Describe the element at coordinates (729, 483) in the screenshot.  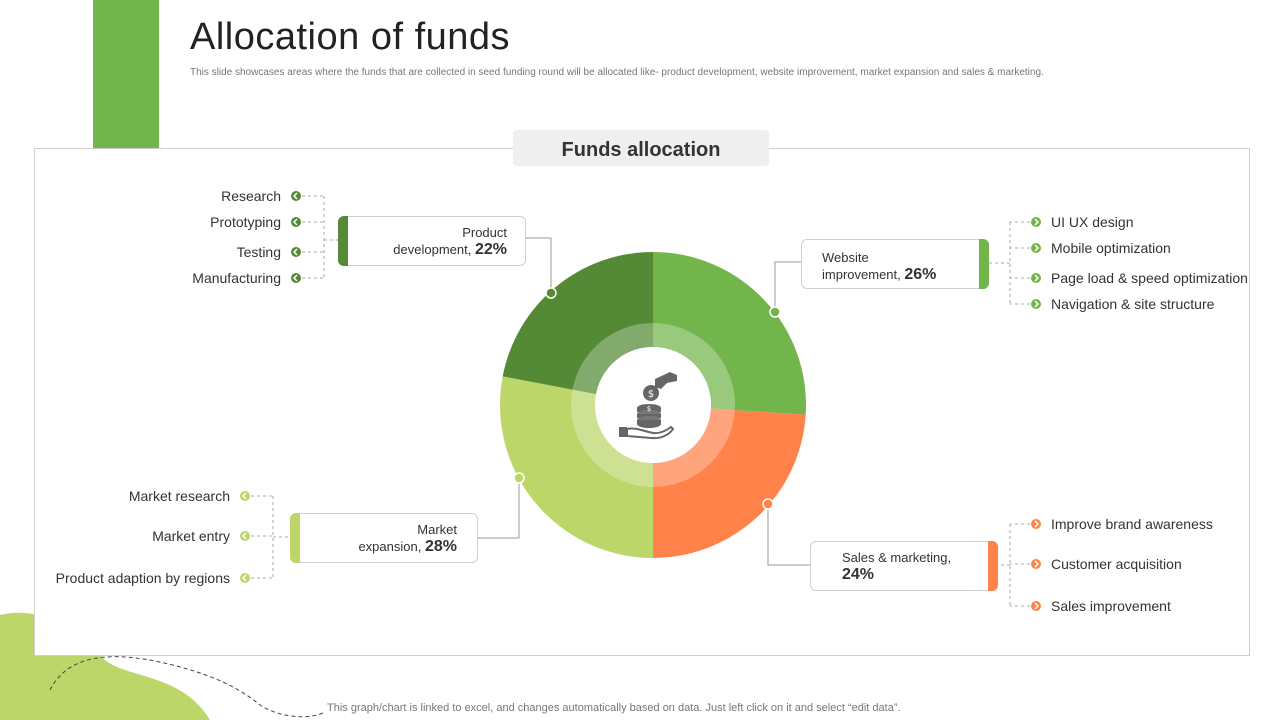
I see `segment-sales-marketing` at that location.